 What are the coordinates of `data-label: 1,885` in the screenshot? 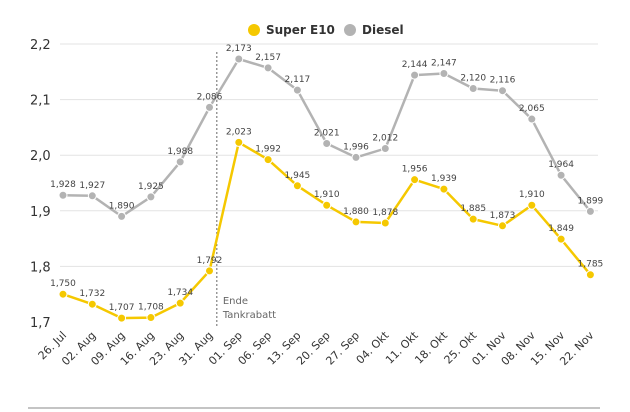 It's located at (473, 209).